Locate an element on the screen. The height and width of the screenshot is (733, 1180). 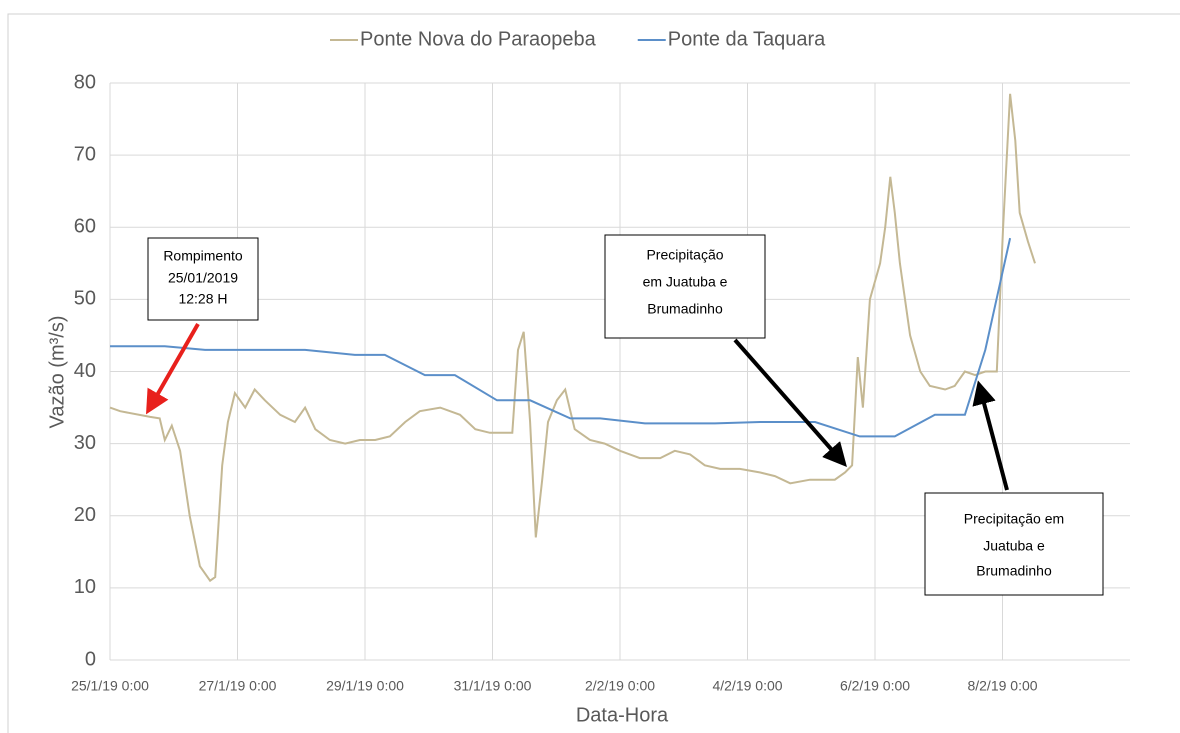
annotation-text: 12:28 H is located at coordinates (202, 299).